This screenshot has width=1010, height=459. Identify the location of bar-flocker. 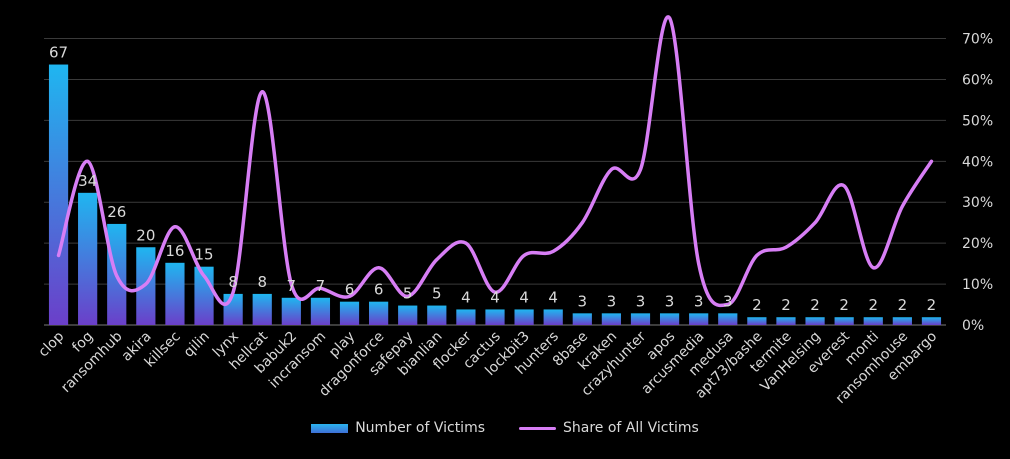
(466, 317).